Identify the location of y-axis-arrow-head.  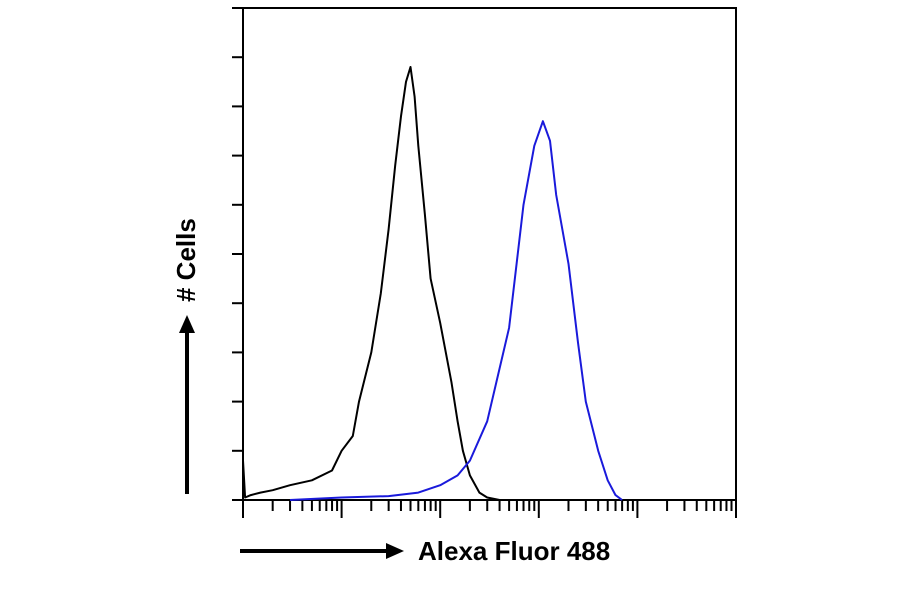
(187, 324).